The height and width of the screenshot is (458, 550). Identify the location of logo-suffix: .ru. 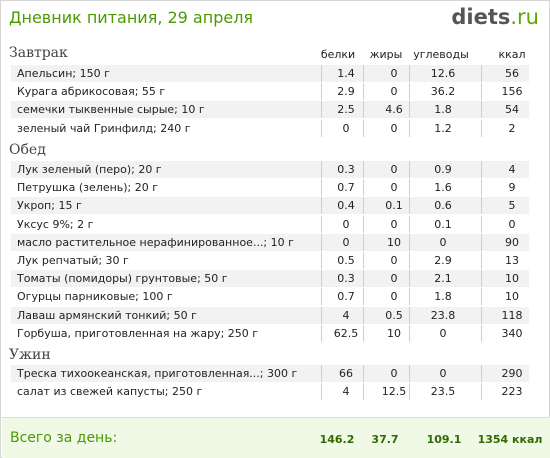
(524, 17).